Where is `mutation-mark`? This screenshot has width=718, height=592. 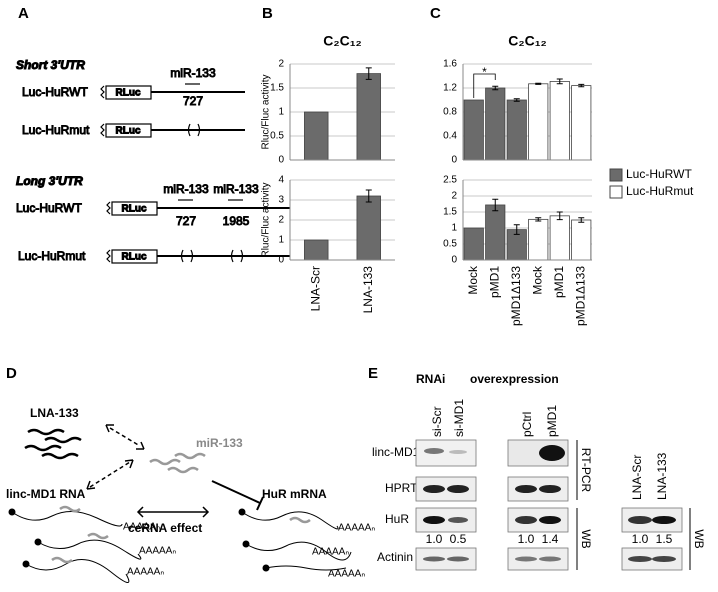 mutation-mark is located at coordinates (194, 130).